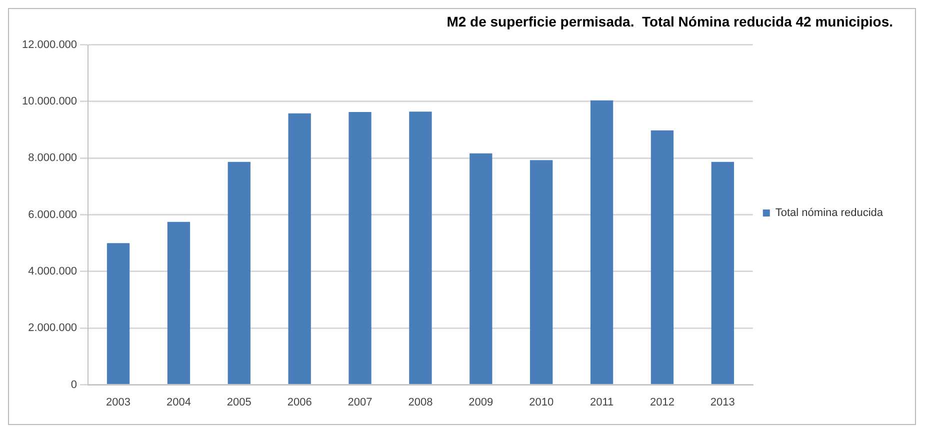 This screenshot has height=435, width=926. I want to click on x-tick-label: 2009, so click(481, 402).